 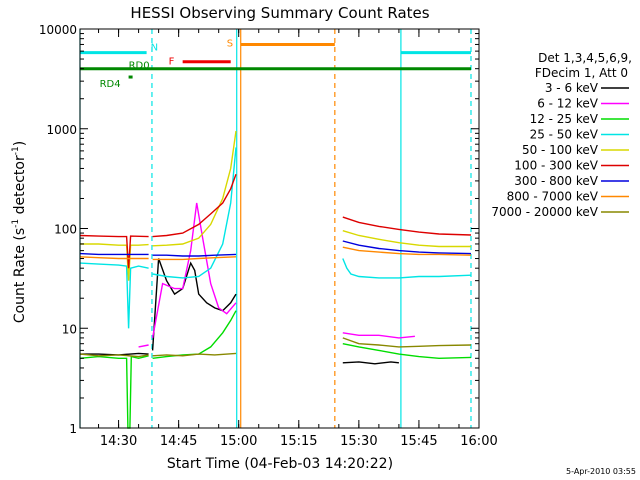 I want to click on y-axis-label: Count Rate (s-1 detector-1), so click(x=19, y=232).